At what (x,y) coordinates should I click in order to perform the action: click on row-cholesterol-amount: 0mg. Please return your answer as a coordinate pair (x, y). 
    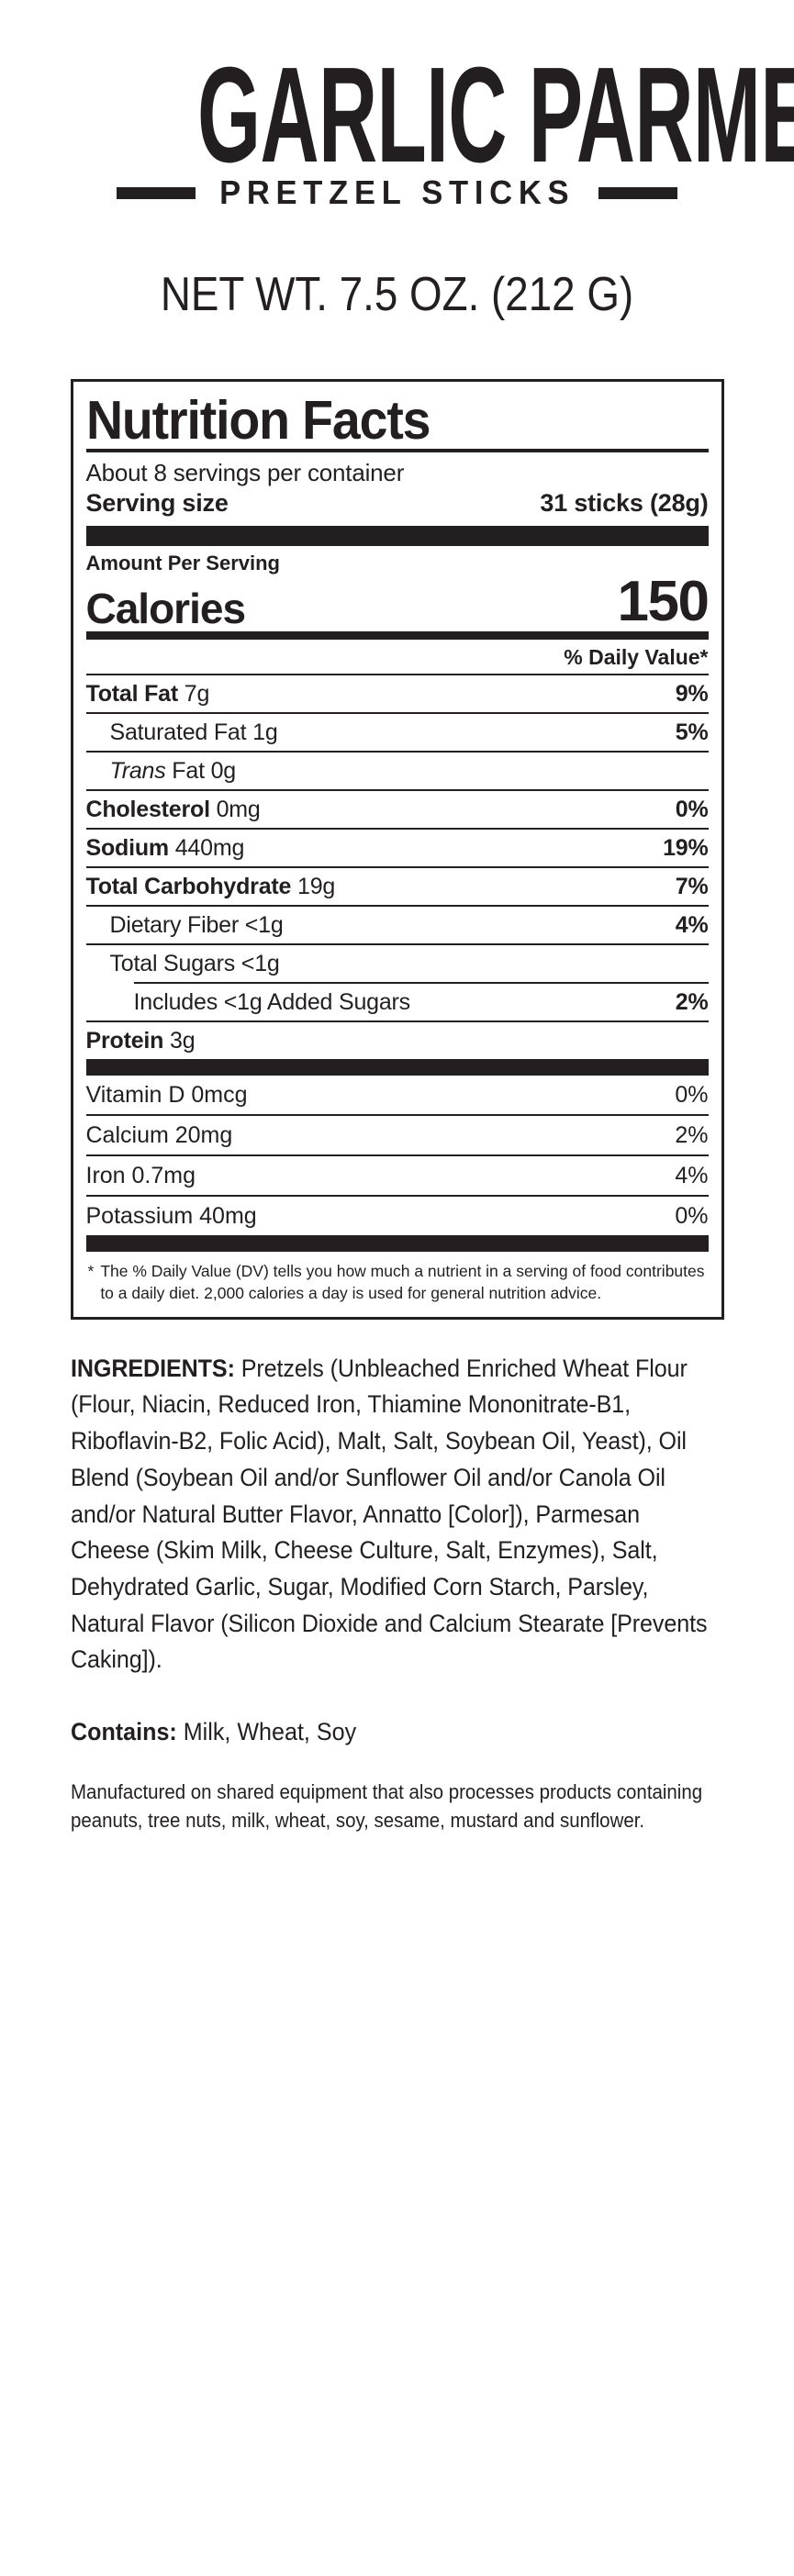
    Looking at the image, I should click on (239, 809).